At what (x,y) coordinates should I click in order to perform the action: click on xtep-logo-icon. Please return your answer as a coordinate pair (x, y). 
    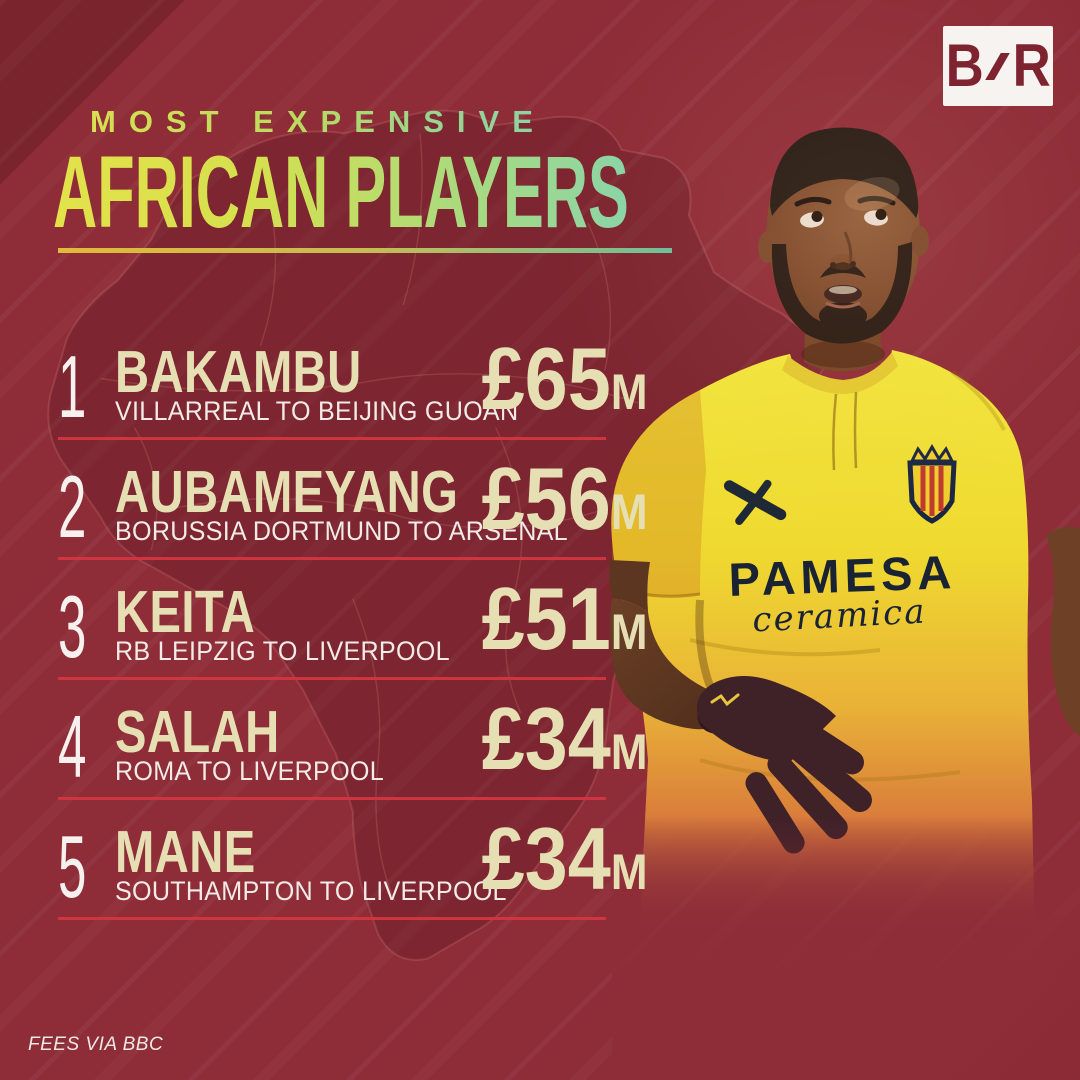
    Looking at the image, I should click on (755, 502).